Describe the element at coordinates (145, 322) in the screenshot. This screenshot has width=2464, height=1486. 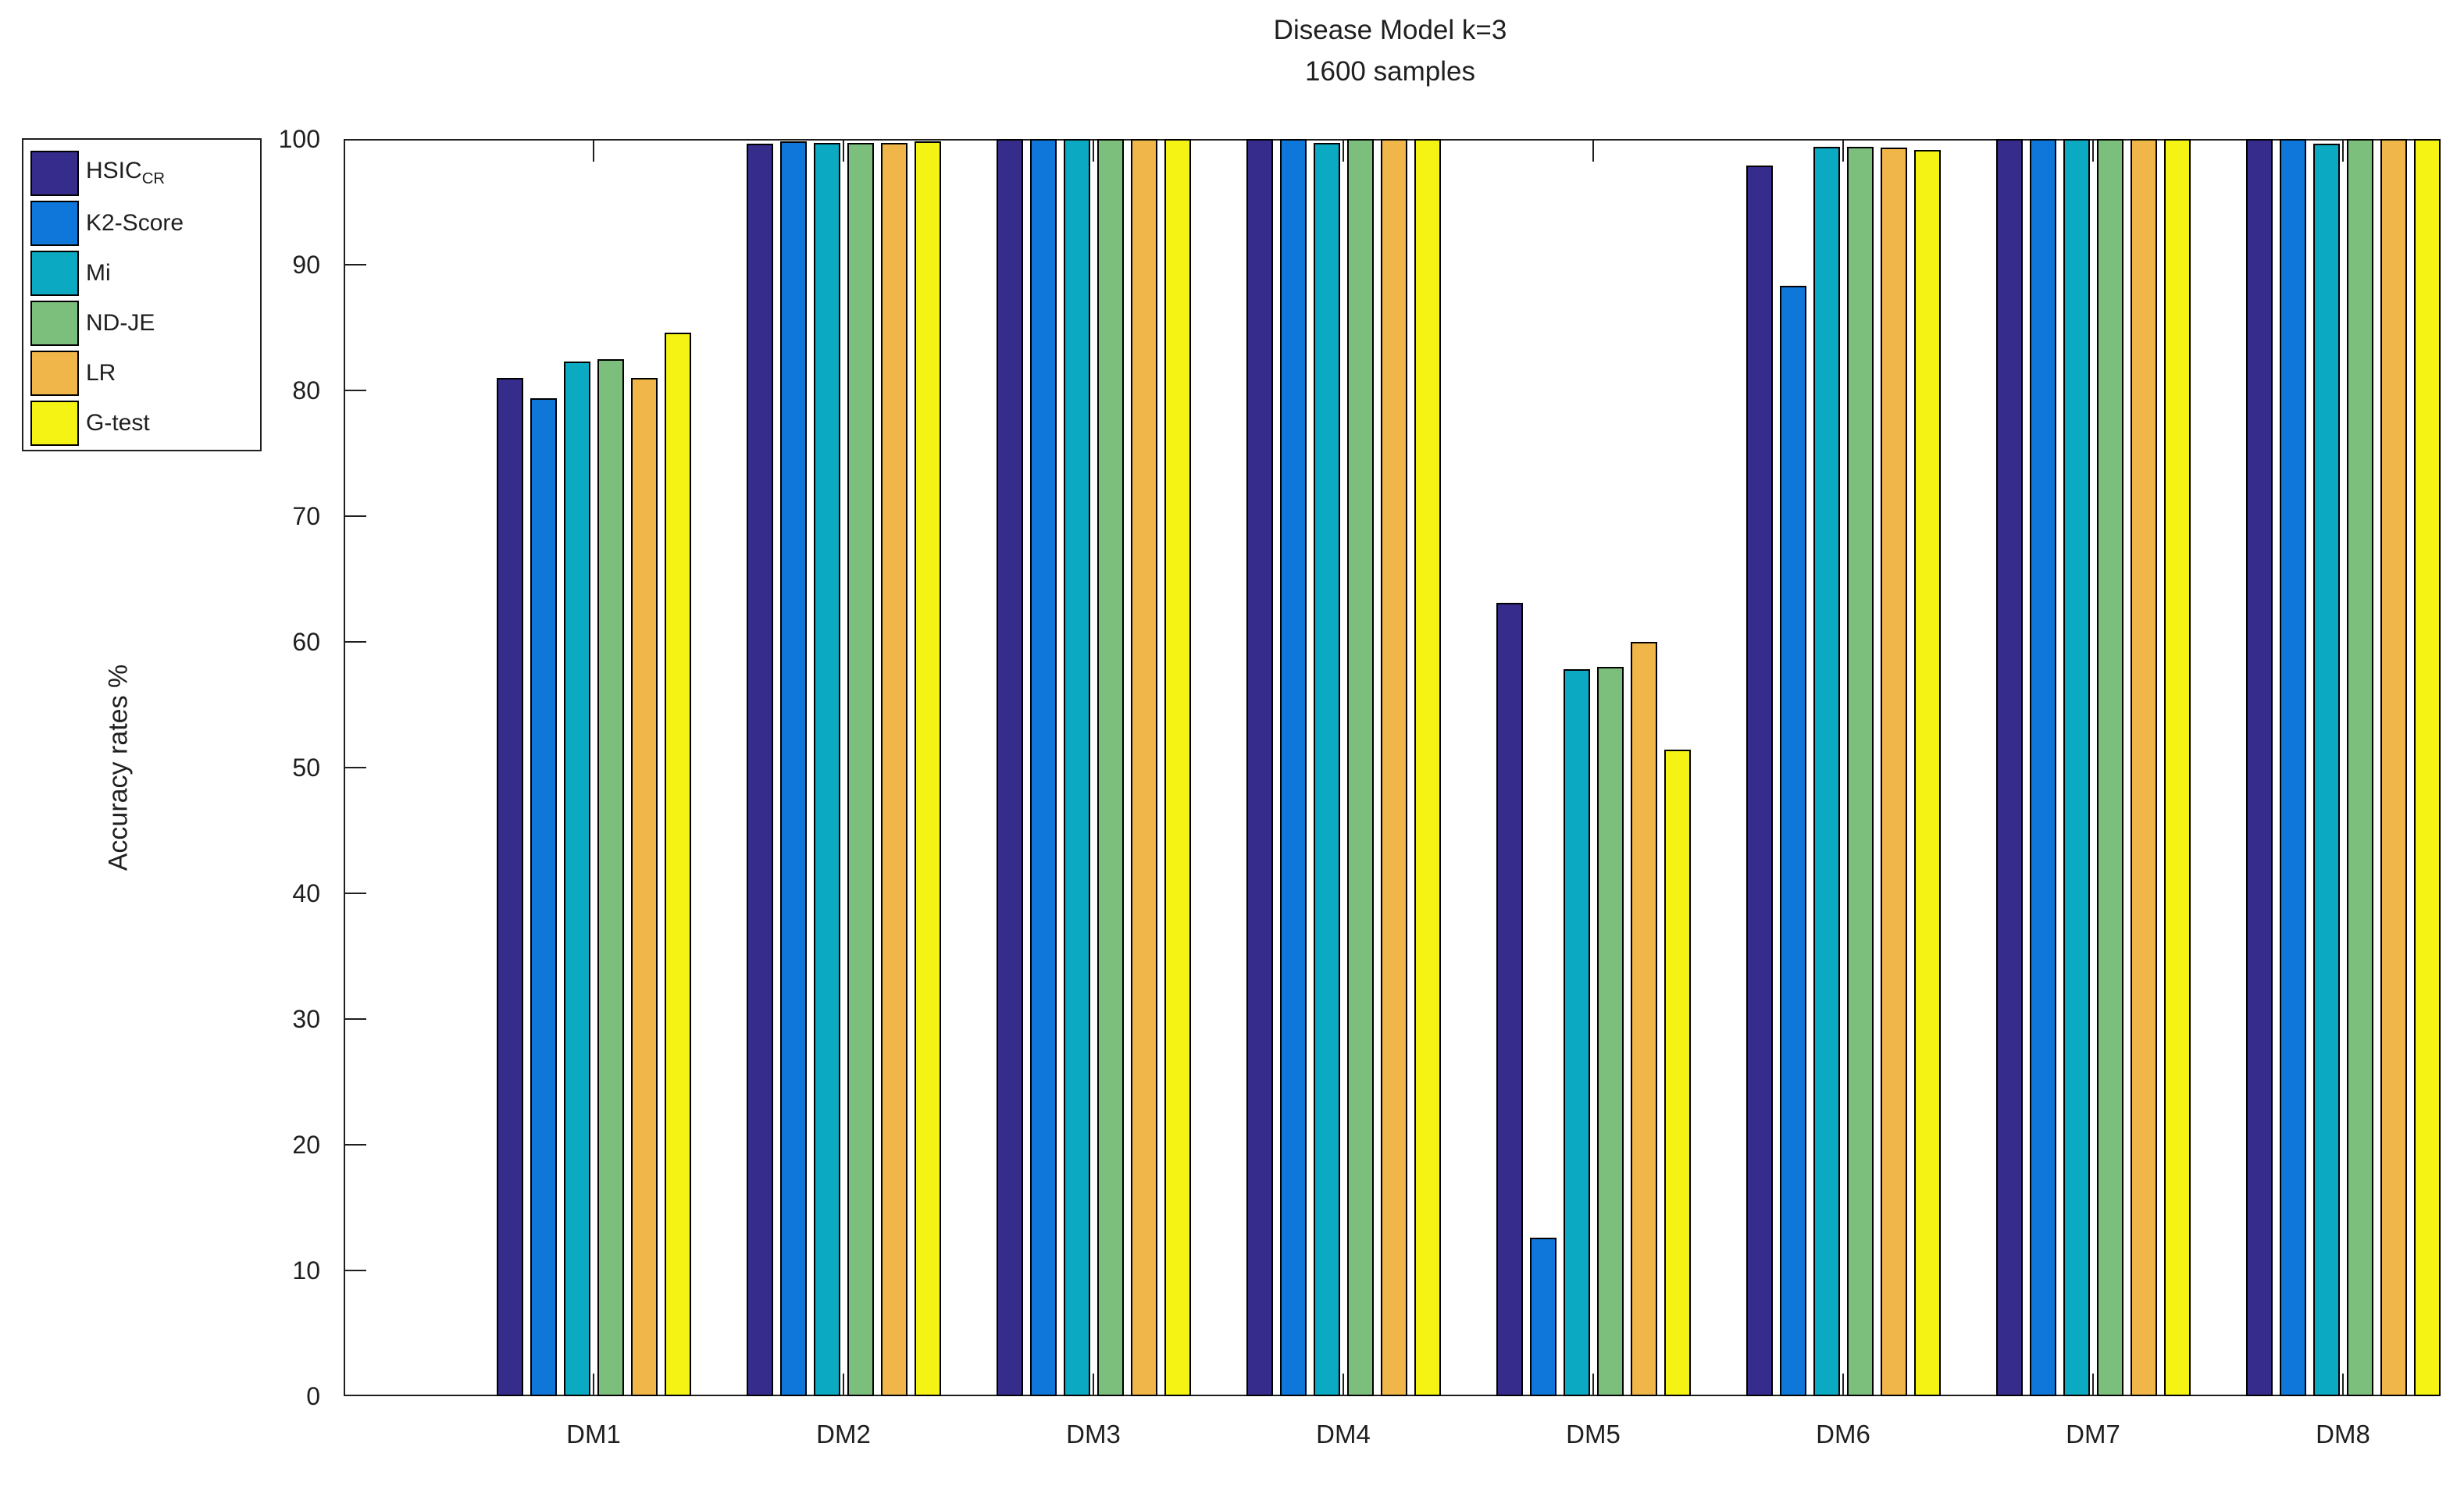
I see `legend-item-ND-JE: ND-JE` at that location.